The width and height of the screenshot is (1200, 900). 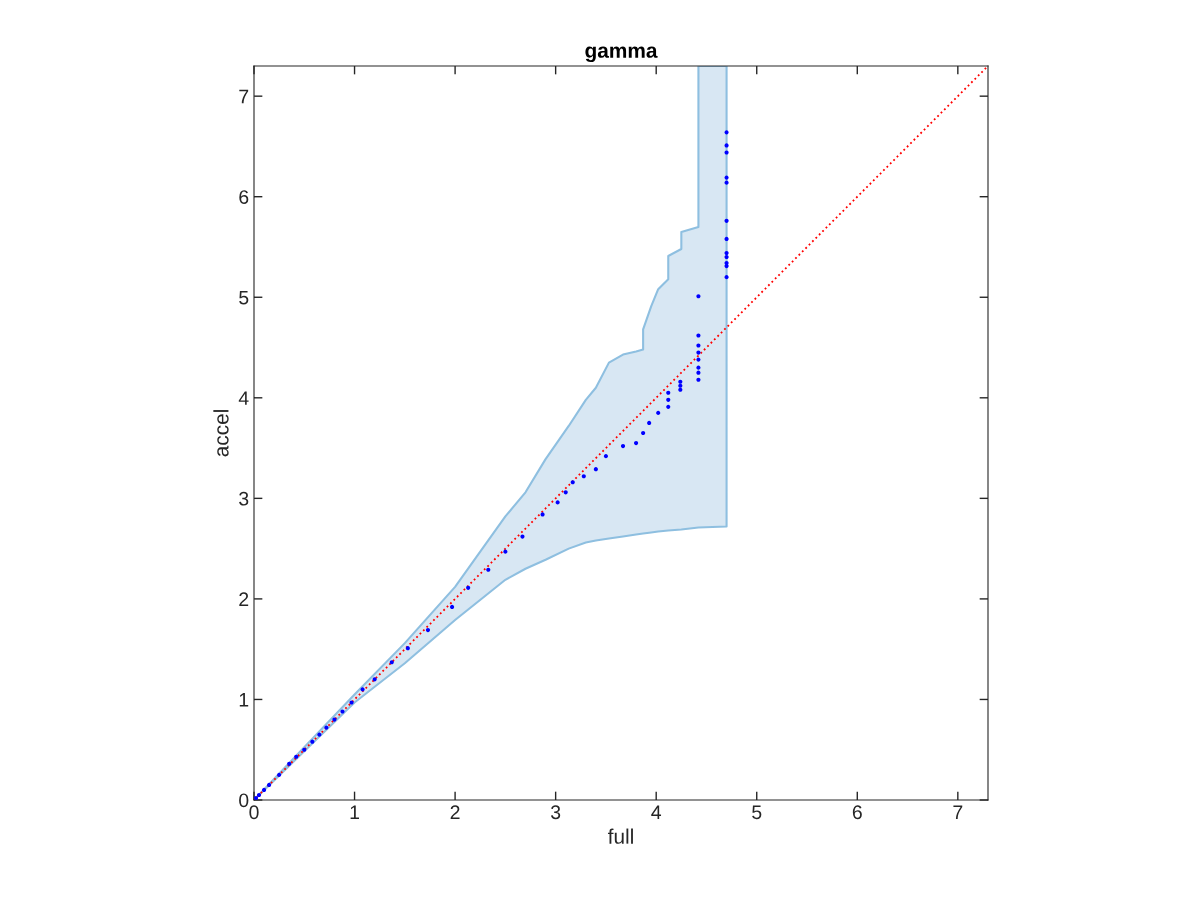 I want to click on y-tick-label: 0, so click(x=244, y=800).